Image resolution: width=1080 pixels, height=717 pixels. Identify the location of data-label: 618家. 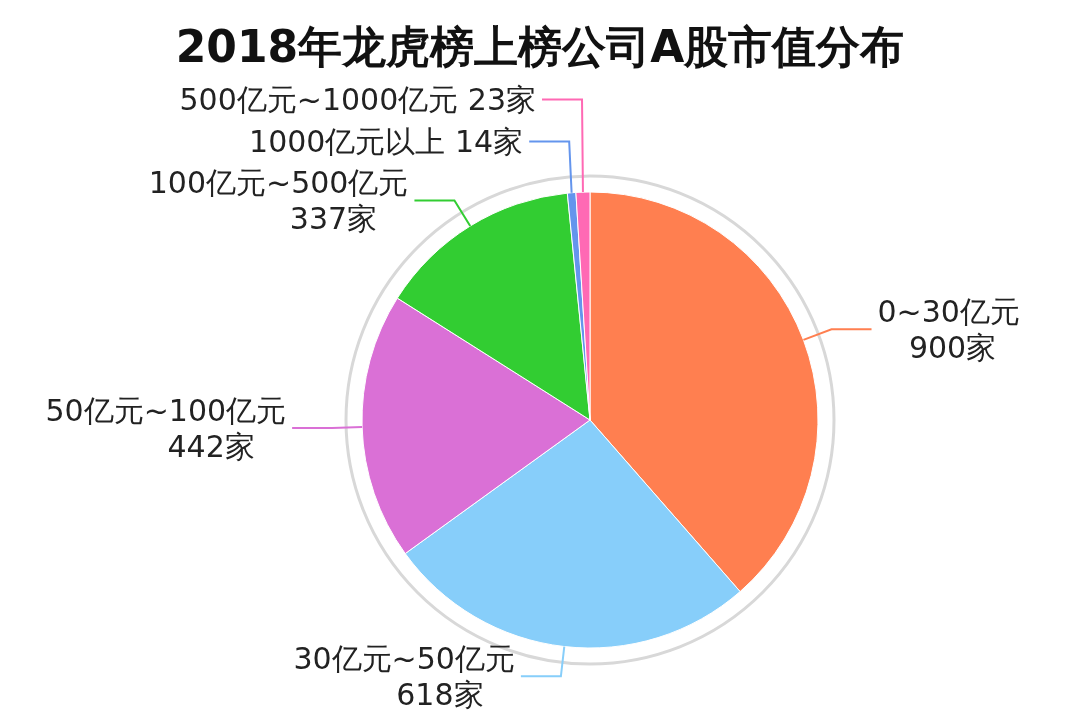
(440, 695).